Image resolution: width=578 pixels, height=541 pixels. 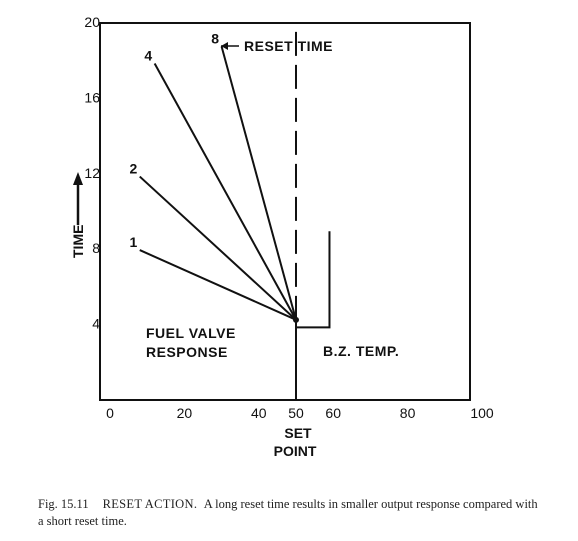 I want to click on reset-time-label: RESET TIME, so click(x=288, y=46).